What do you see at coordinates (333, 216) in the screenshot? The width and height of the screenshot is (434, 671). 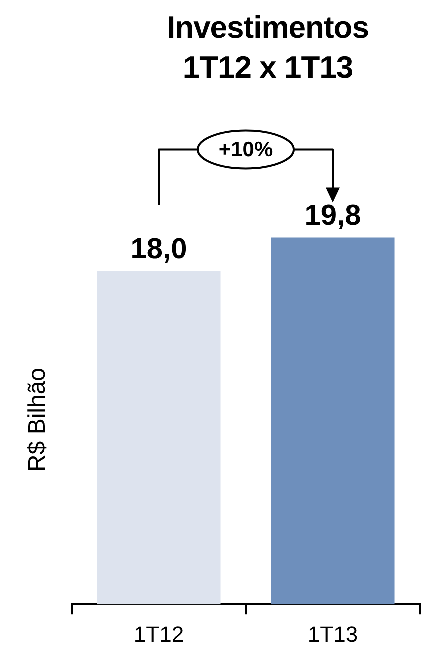 I see `data-label: 19,8` at bounding box center [333, 216].